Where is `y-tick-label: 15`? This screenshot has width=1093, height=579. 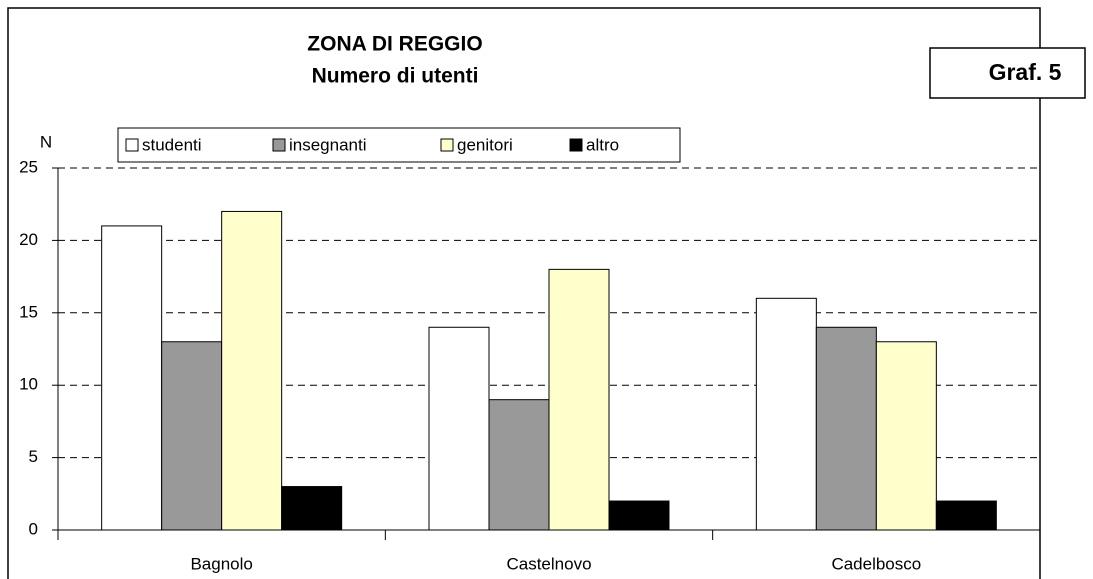
y-tick-label: 15 is located at coordinates (28, 311).